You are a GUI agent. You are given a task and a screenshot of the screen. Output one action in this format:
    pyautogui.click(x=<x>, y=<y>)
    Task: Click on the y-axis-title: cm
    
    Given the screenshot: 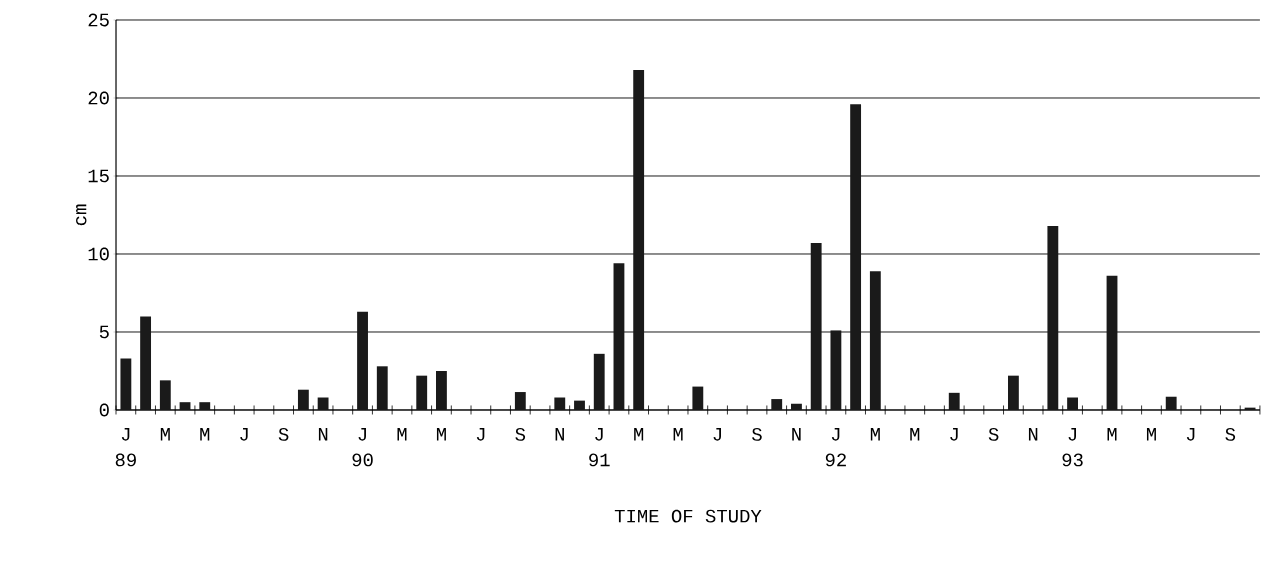 What is the action you would take?
    pyautogui.click(x=81, y=215)
    